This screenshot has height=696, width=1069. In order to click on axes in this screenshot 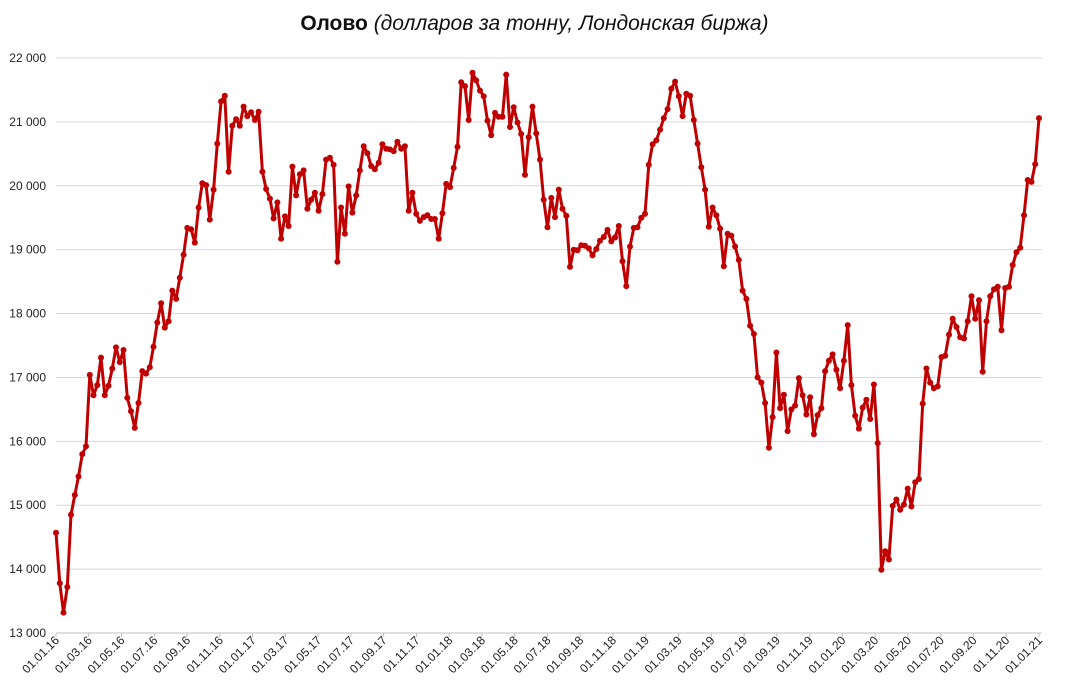, I will do `click(548, 634)`.